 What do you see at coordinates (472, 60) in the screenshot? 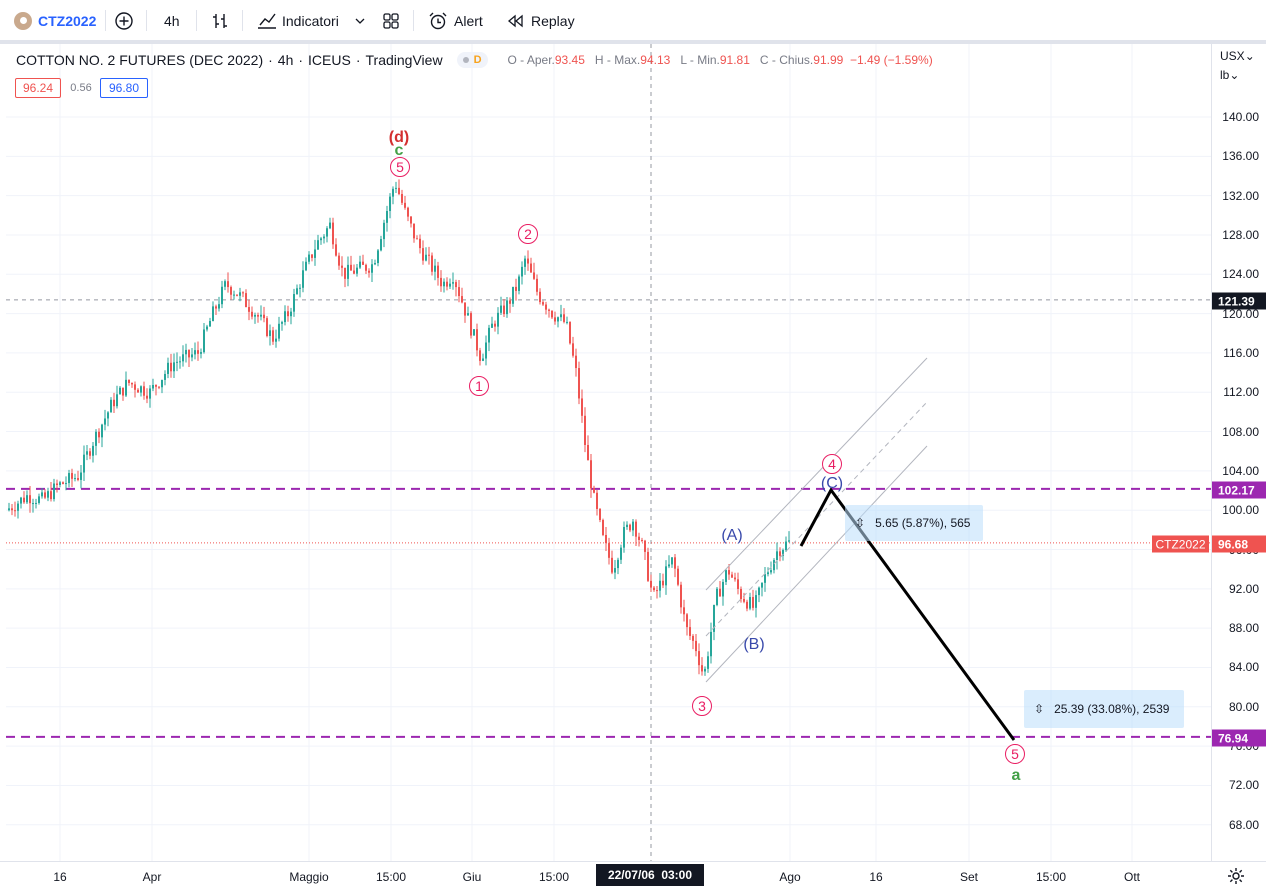
I see `delayed-data-badge: D` at bounding box center [472, 60].